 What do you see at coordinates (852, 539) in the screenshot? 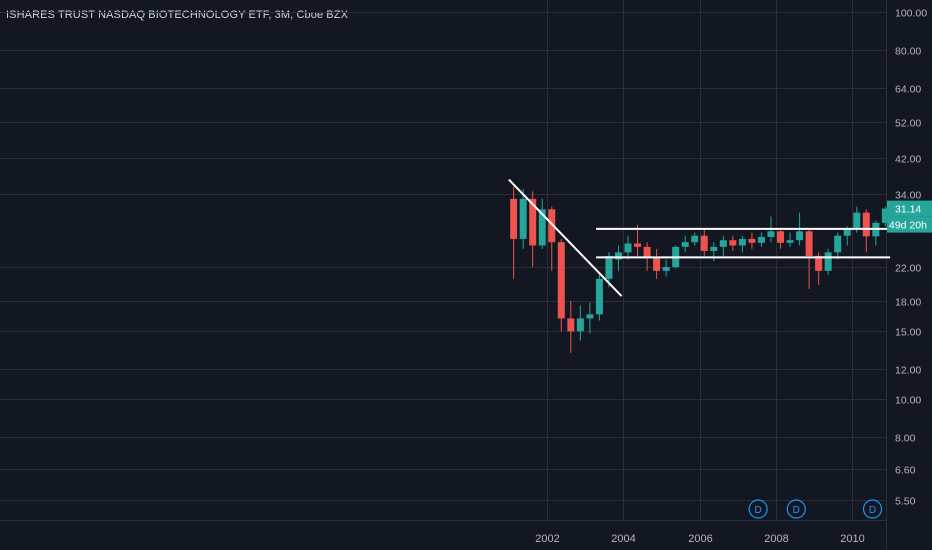
I see `x-tick-label: 2010` at bounding box center [852, 539].